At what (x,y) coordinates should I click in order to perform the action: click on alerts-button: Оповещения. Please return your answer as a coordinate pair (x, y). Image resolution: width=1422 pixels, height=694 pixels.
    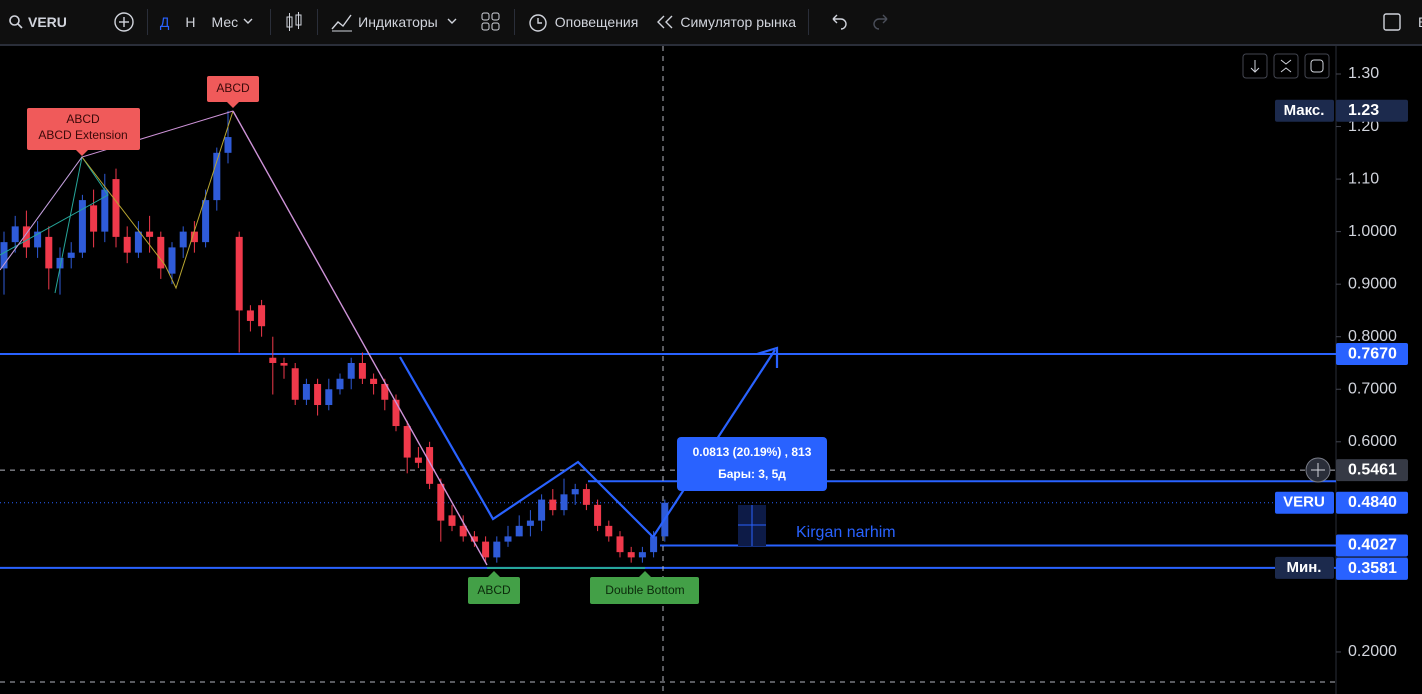
    Looking at the image, I should click on (583, 22).